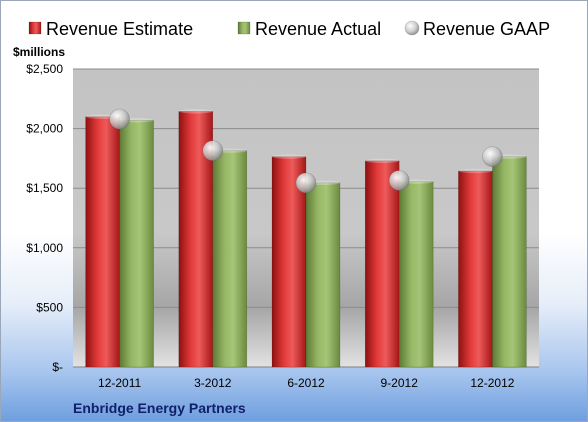 This screenshot has height=422, width=588. I want to click on x-tick-label: 3-2012, so click(213, 383).